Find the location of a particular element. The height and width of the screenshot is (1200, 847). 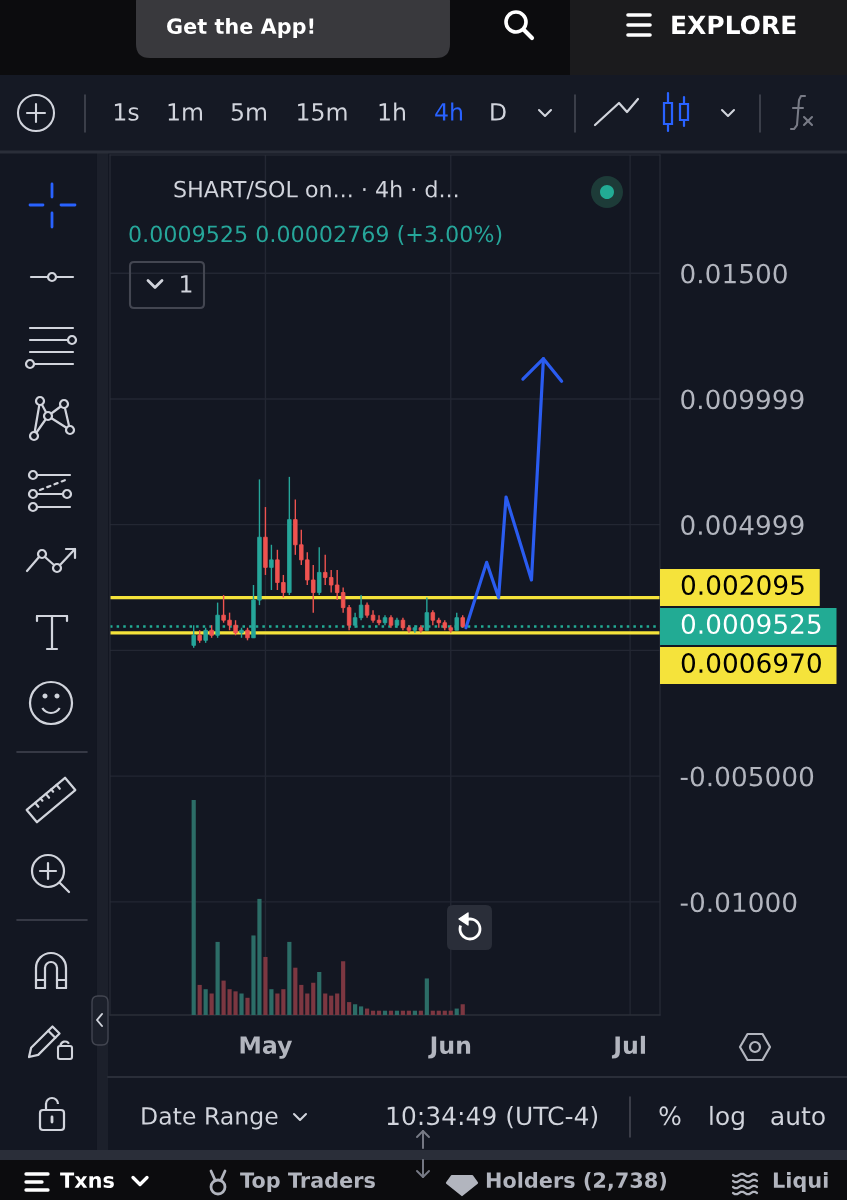

ref-line-label: 0.0006970 is located at coordinates (751, 663).